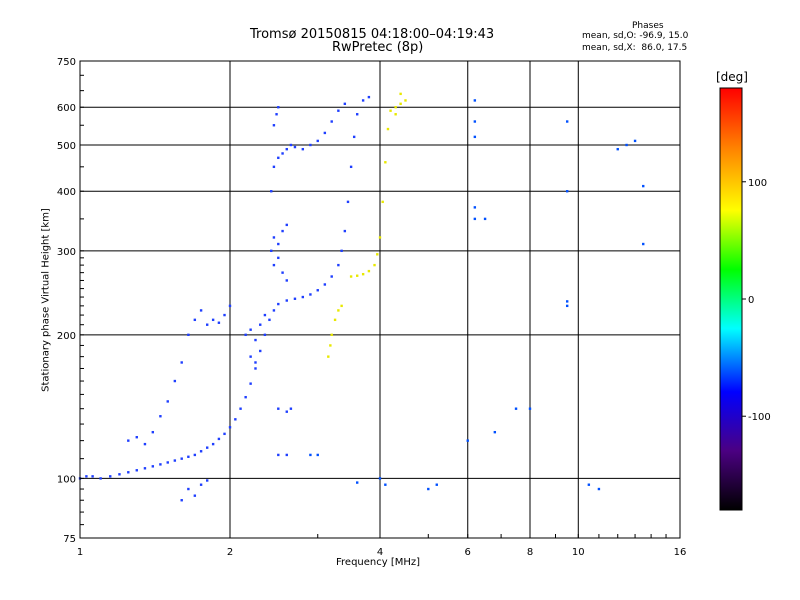 The width and height of the screenshot is (800, 600). Describe the element at coordinates (751, 300) in the screenshot. I see `colorbar-tick-label: 0` at that location.